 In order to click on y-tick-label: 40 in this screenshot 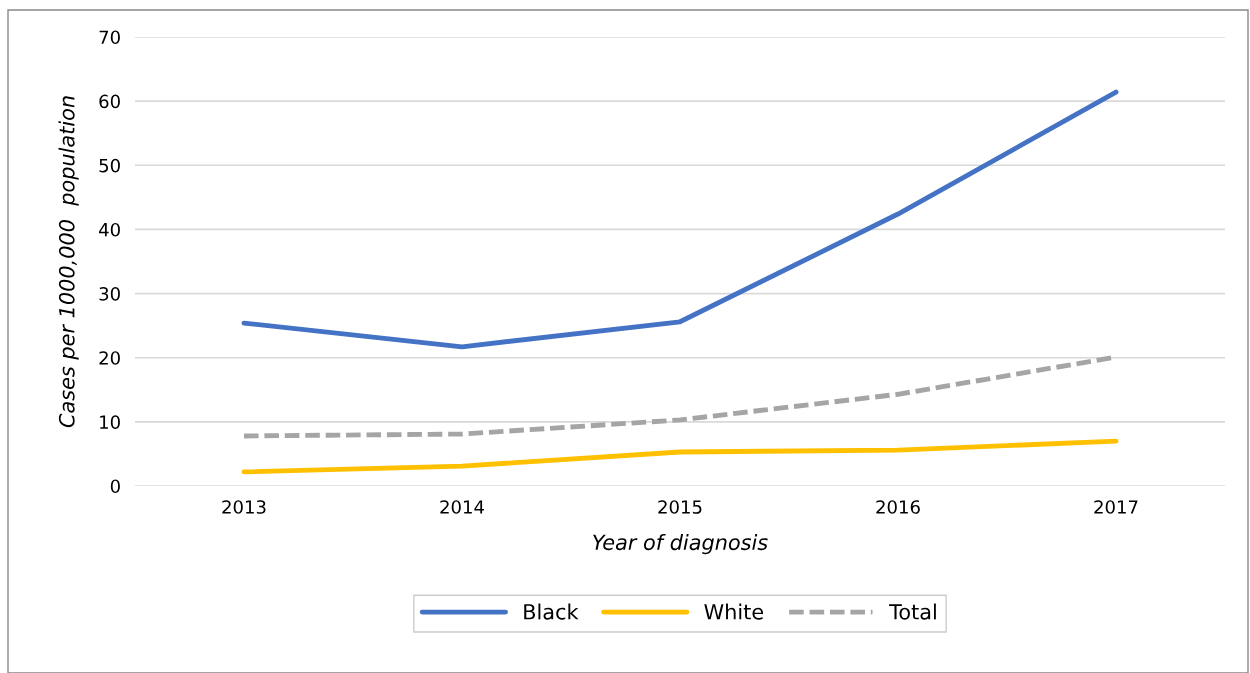, I will do `click(109, 229)`.